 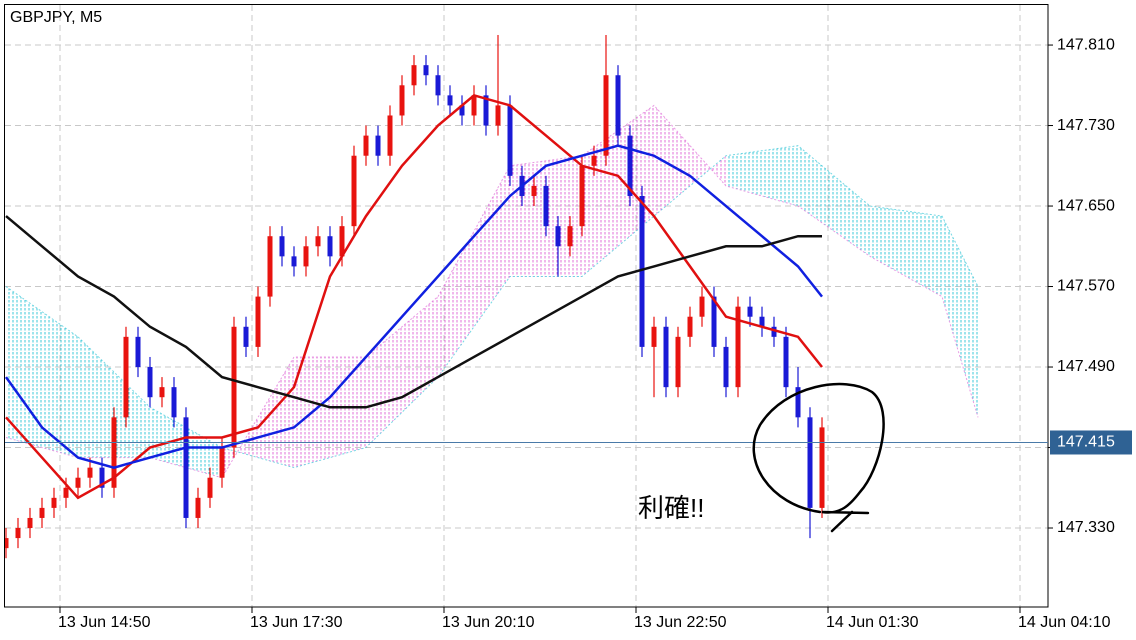 I want to click on y-tick-label: 147.730, so click(x=1086, y=125).